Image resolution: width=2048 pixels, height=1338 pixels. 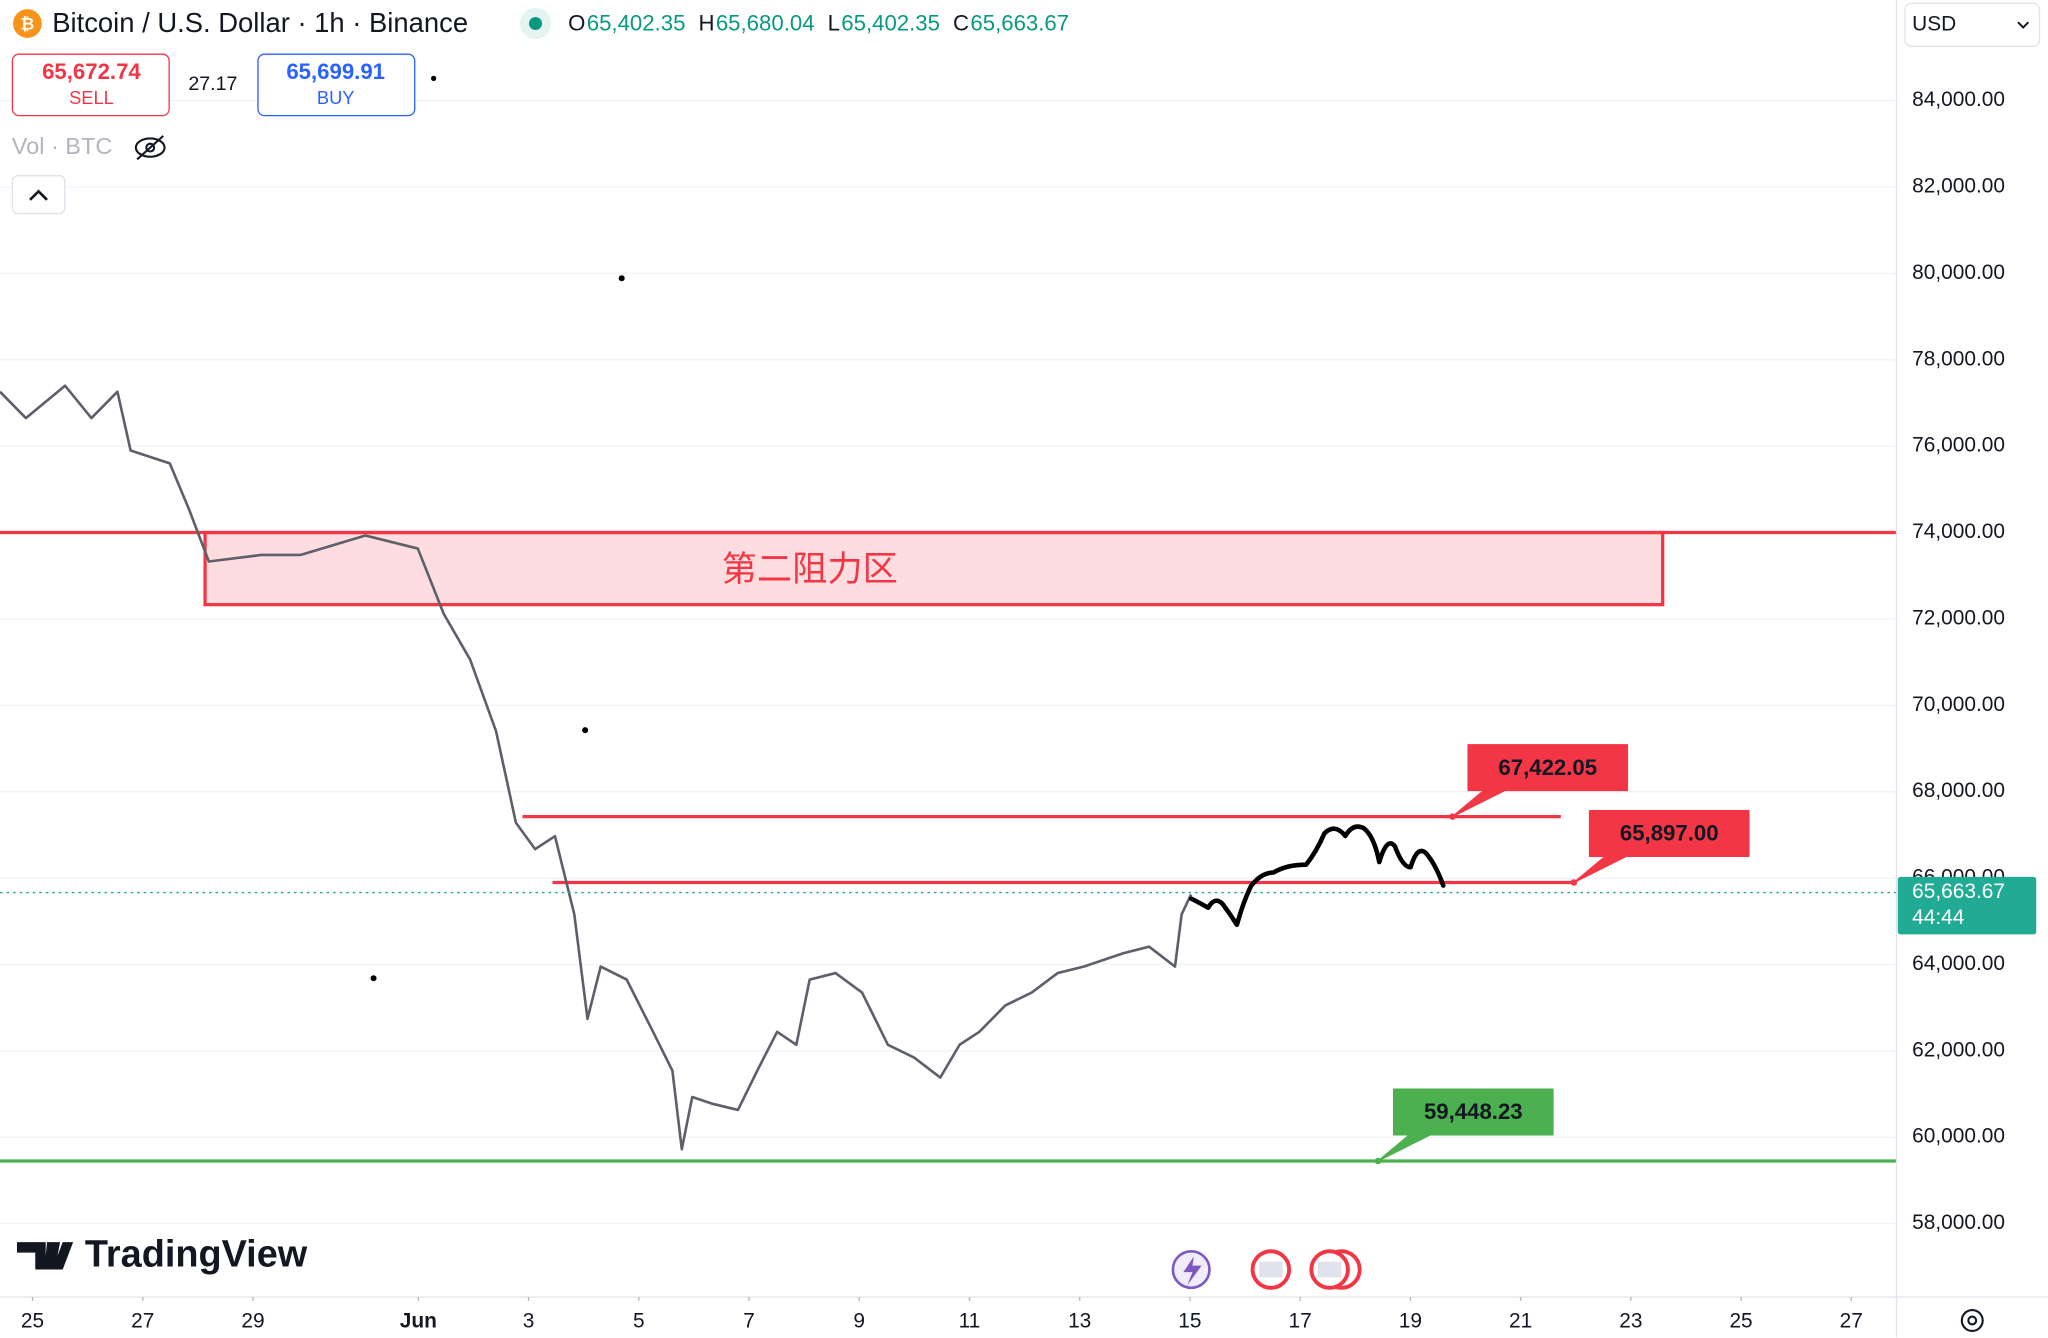 I want to click on y-tick-label: 80,000.00, so click(x=1958, y=272).